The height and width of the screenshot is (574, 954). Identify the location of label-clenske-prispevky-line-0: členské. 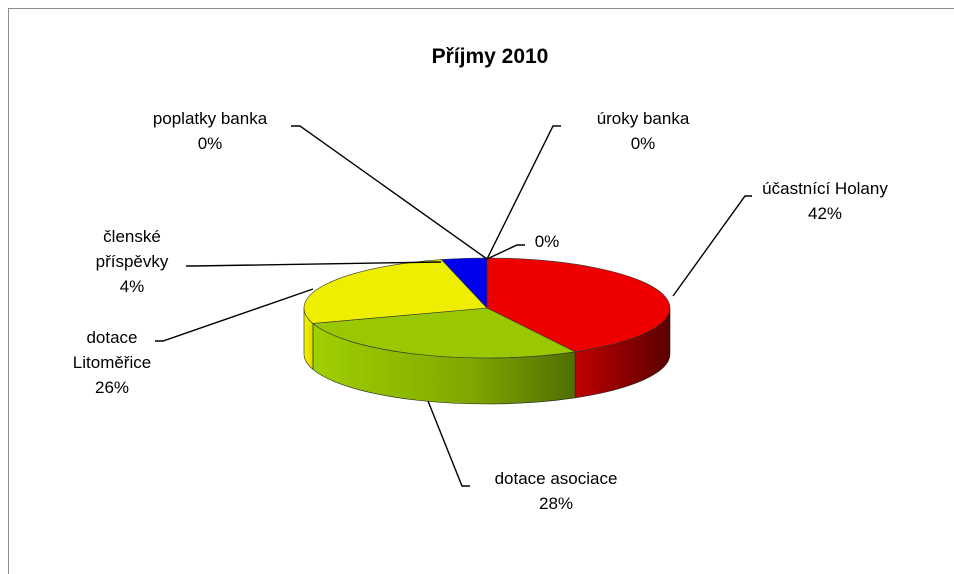
(132, 236).